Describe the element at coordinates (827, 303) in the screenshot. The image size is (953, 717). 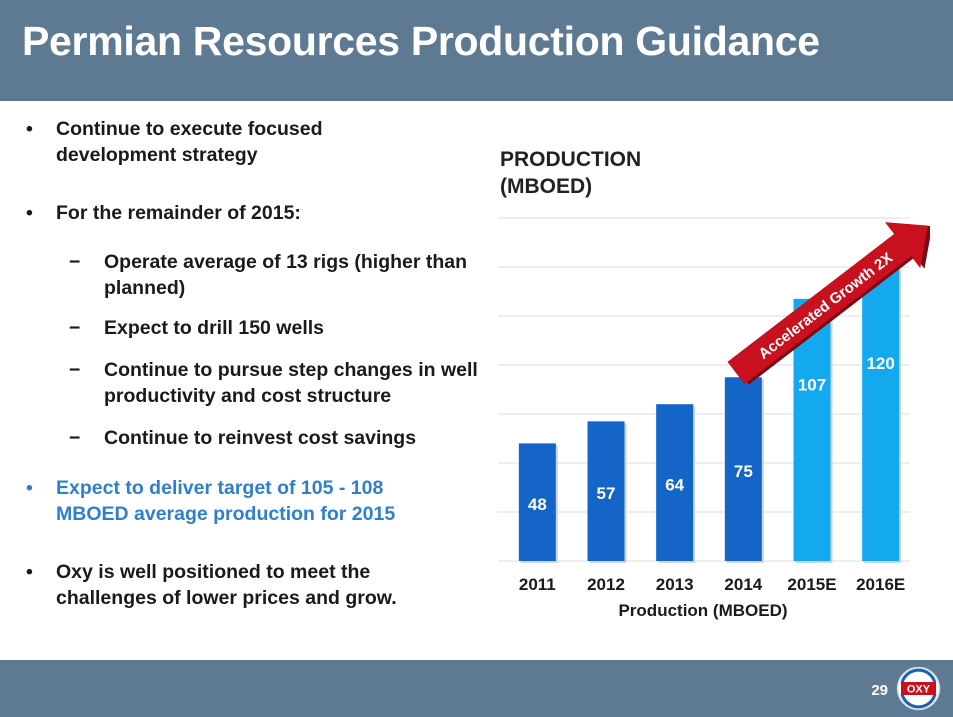
I see `growth-arrow-body` at that location.